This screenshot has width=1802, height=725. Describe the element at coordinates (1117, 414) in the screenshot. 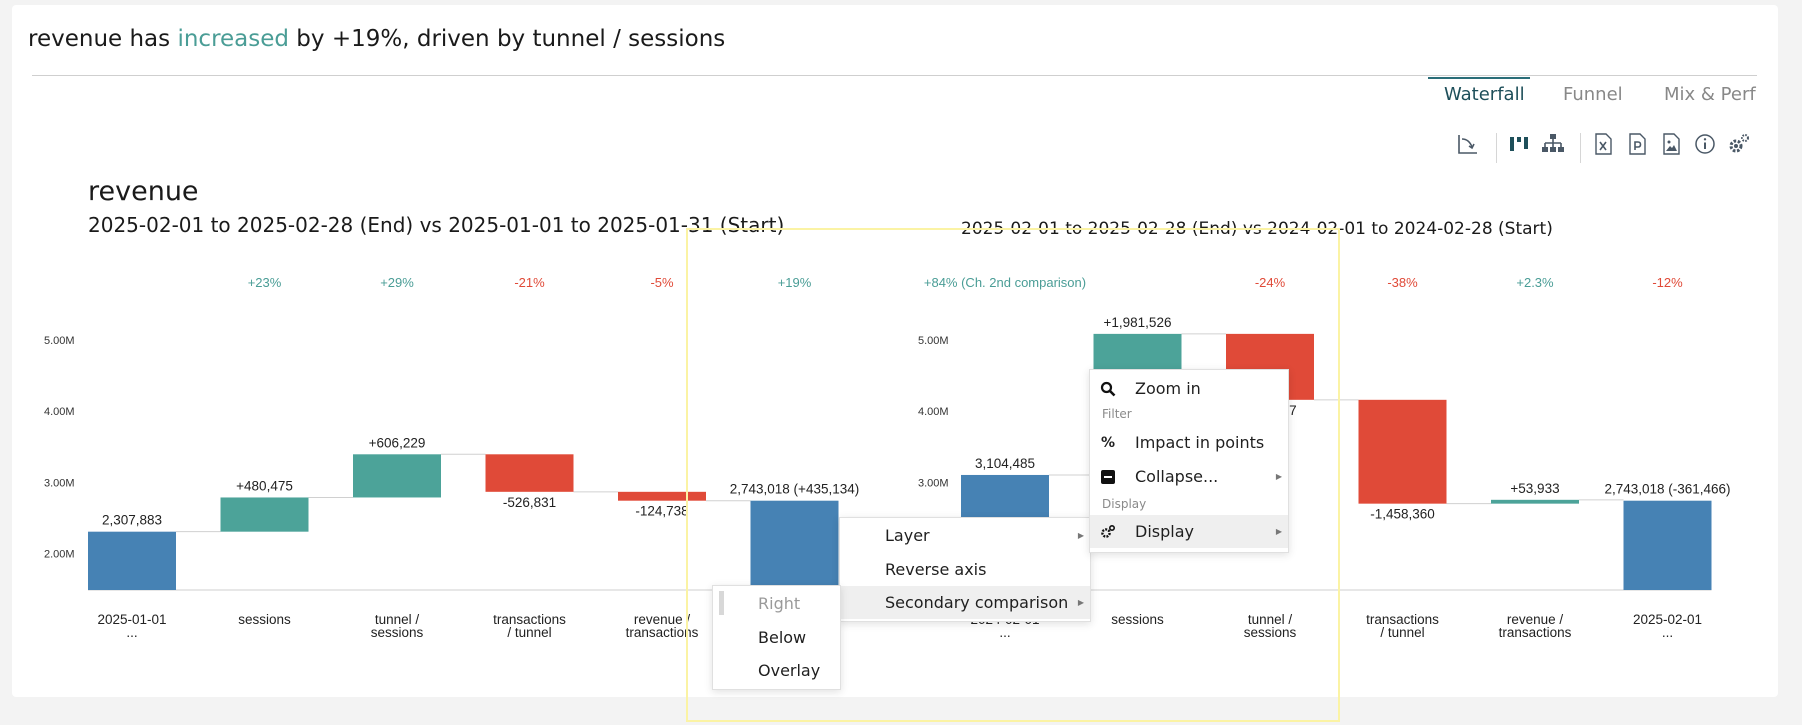

I see `menu-section-filter: Filter` at that location.